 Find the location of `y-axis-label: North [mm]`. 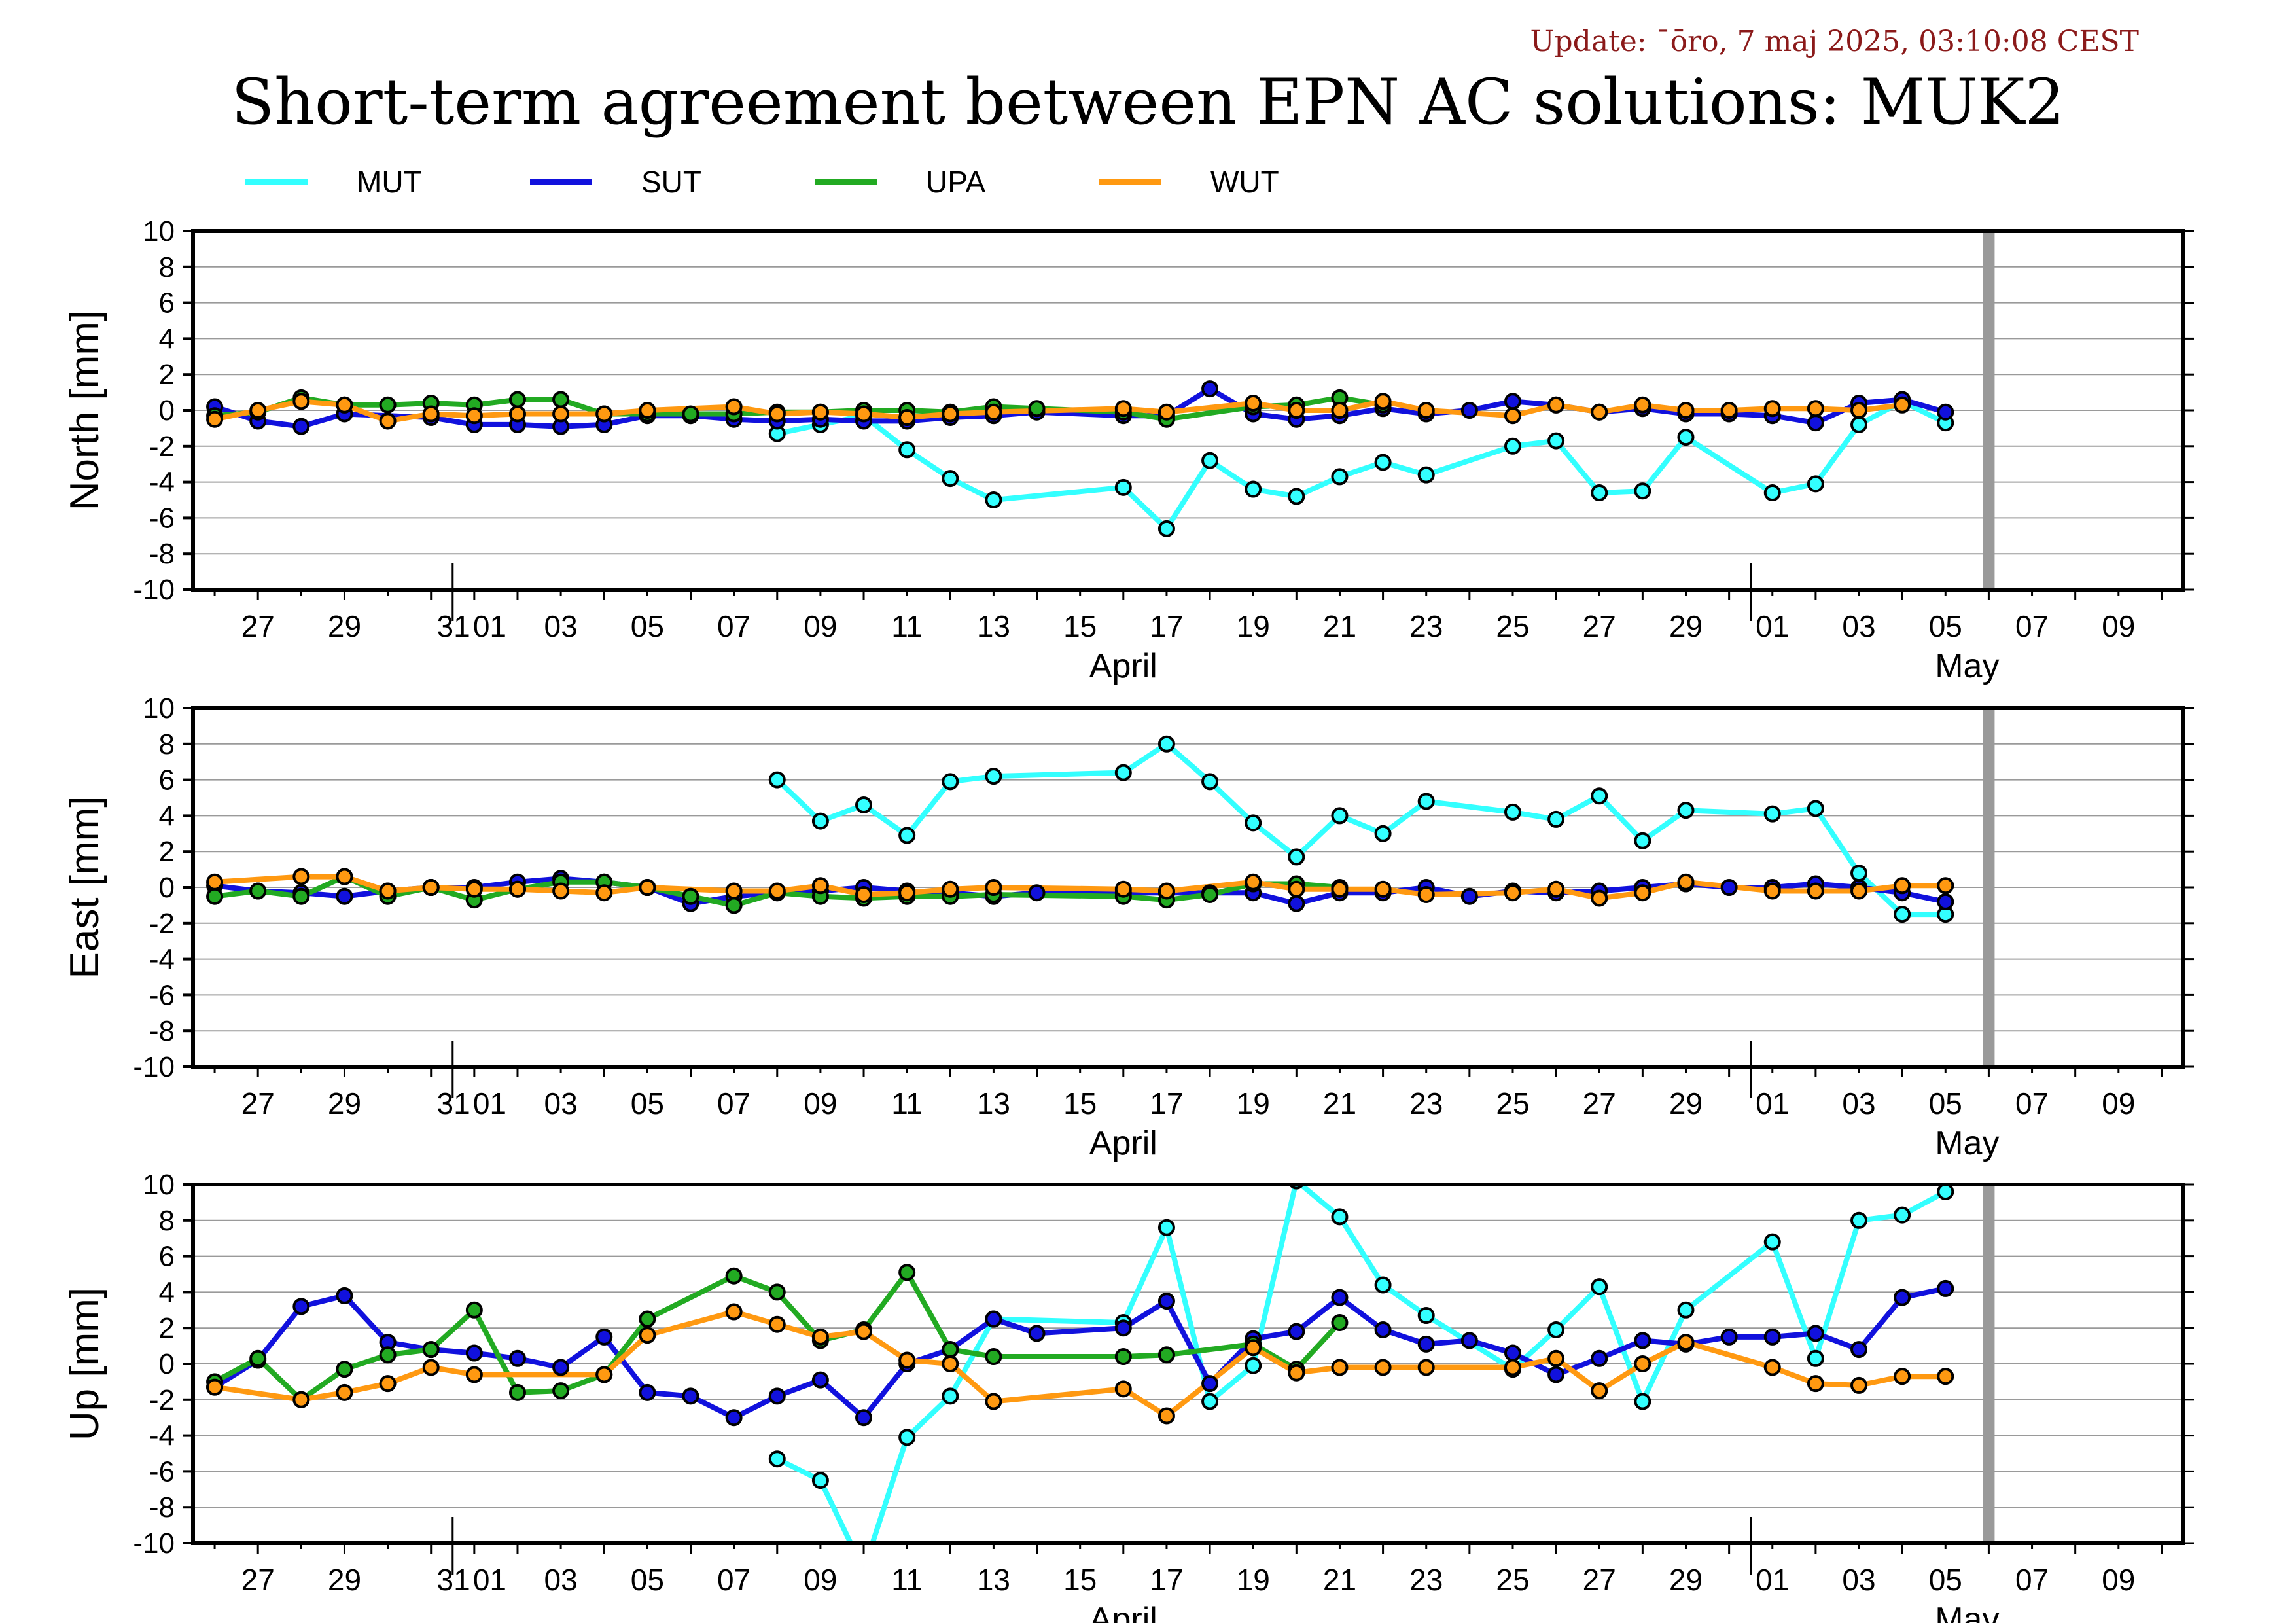

y-axis-label: North [mm] is located at coordinates (84, 411).